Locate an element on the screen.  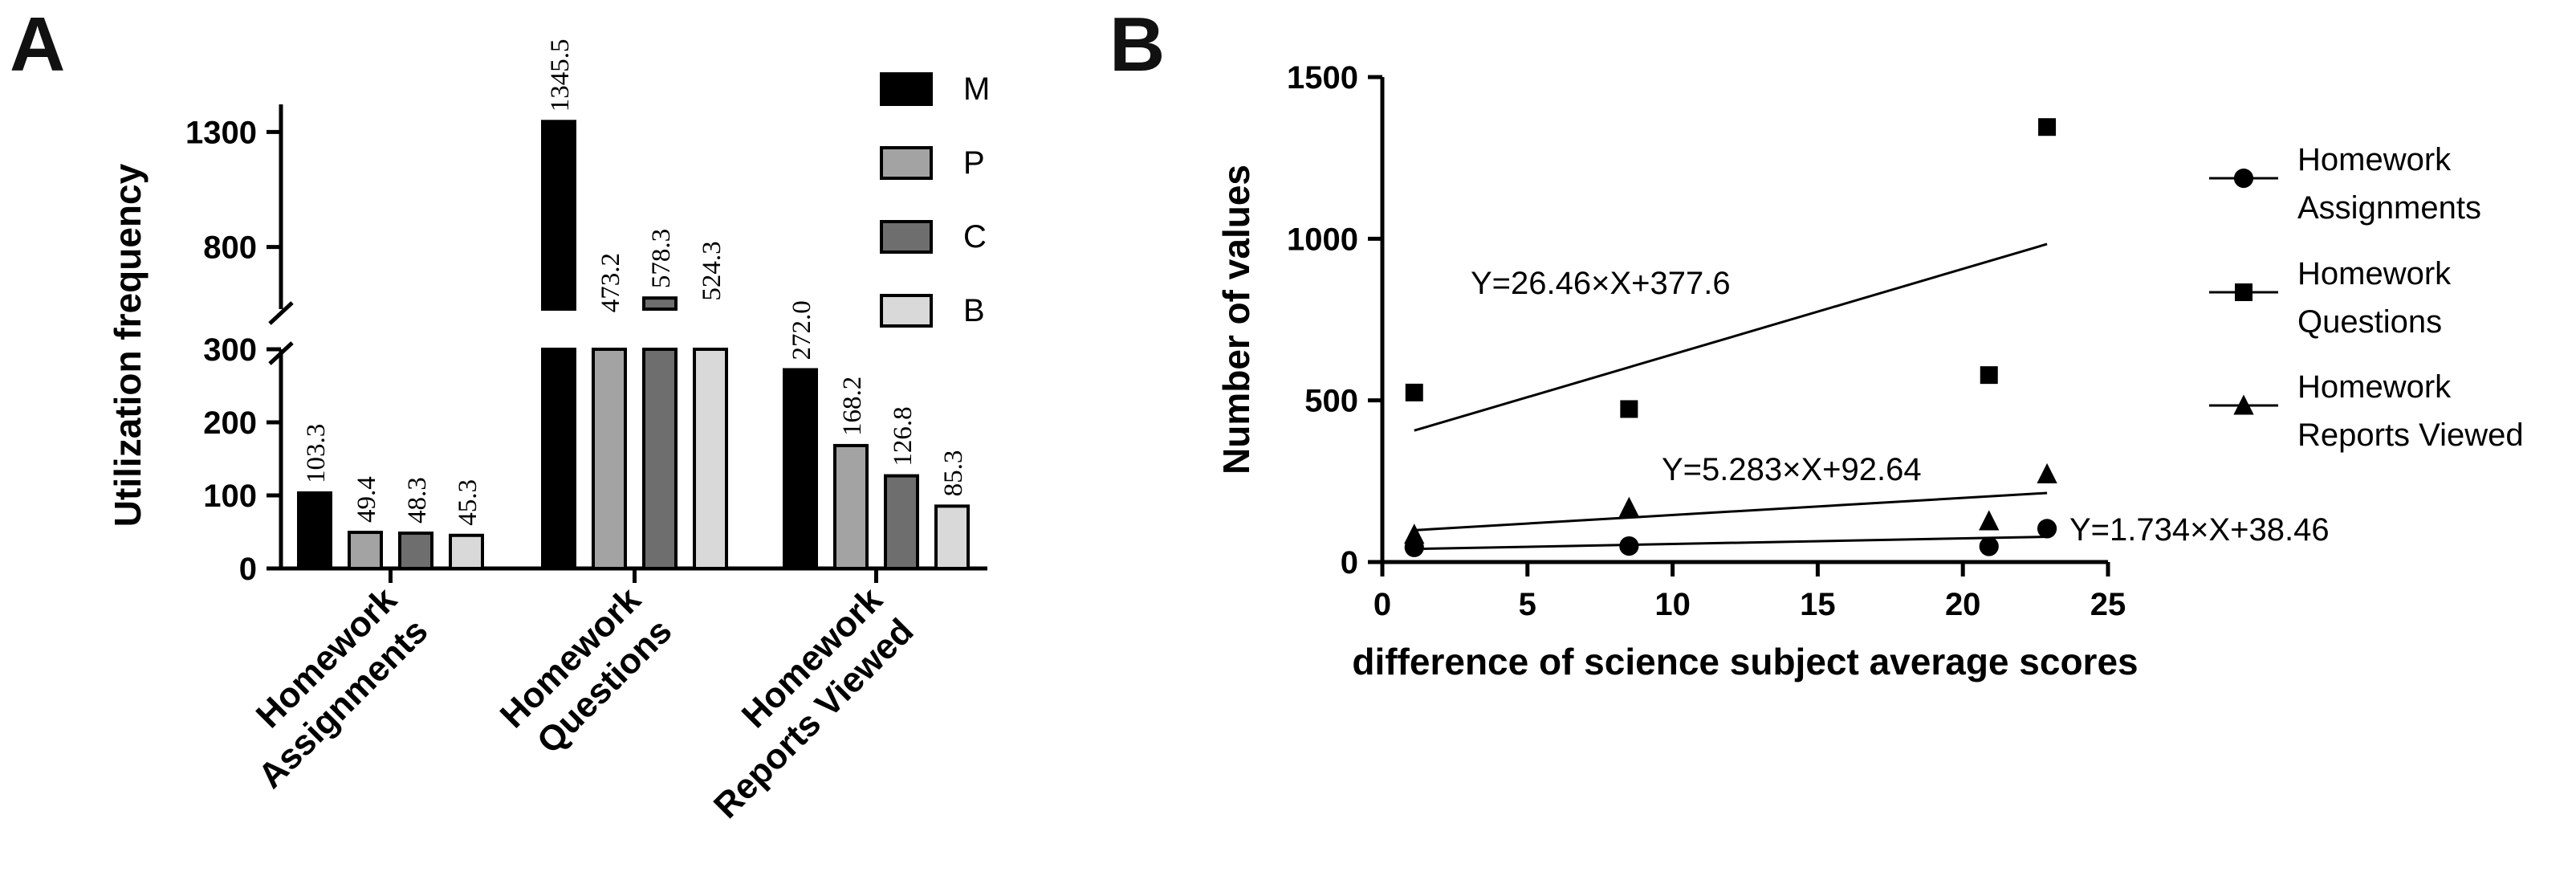
legend-swatch-m is located at coordinates (906, 89).